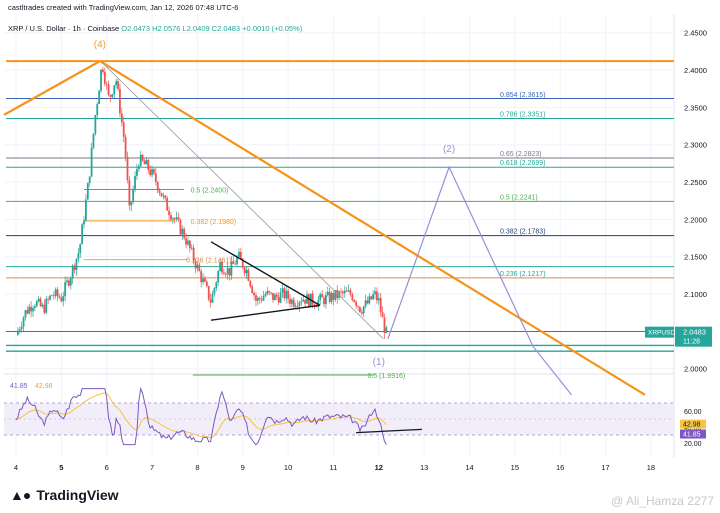 This screenshot has height=513, width=720. What do you see at coordinates (16, 467) in the screenshot?
I see `time-tick-label: 4` at bounding box center [16, 467].